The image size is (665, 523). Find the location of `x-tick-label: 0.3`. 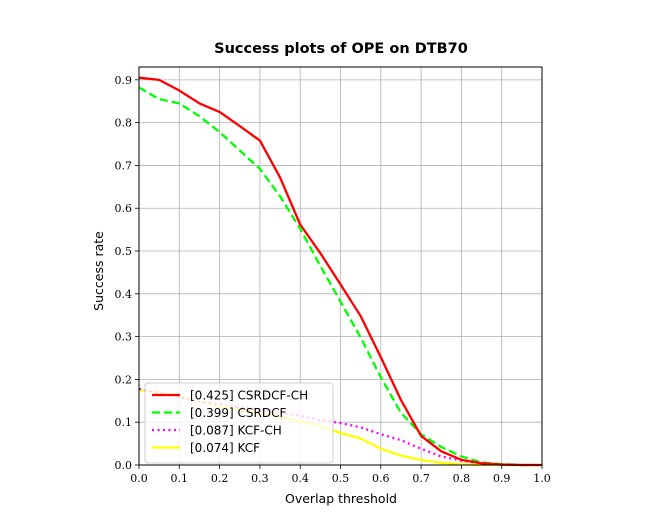

x-tick-label: 0.3 is located at coordinates (260, 478).